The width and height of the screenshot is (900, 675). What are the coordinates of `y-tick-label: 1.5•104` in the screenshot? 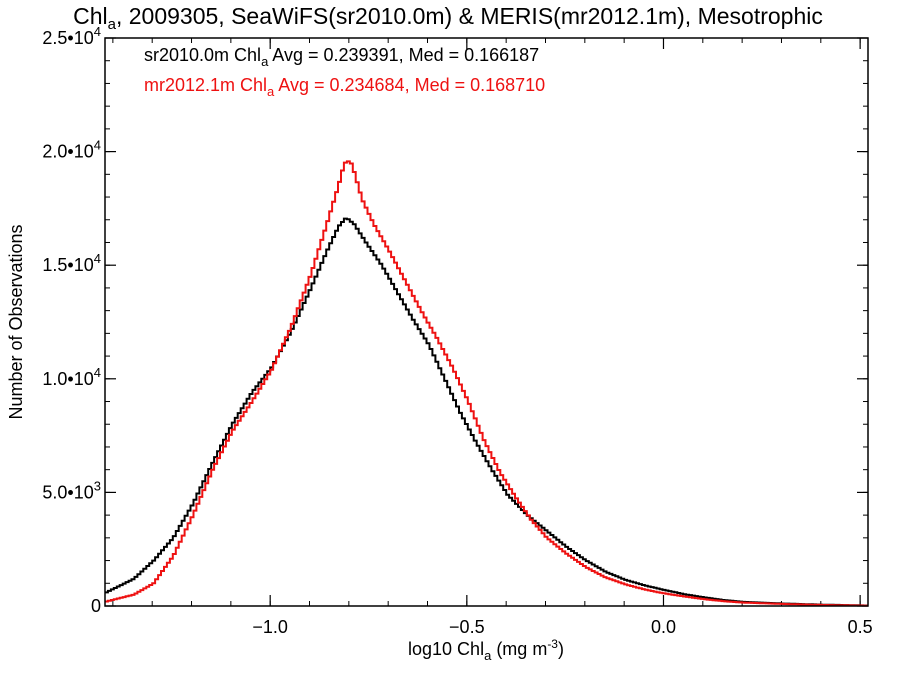 It's located at (71, 263).